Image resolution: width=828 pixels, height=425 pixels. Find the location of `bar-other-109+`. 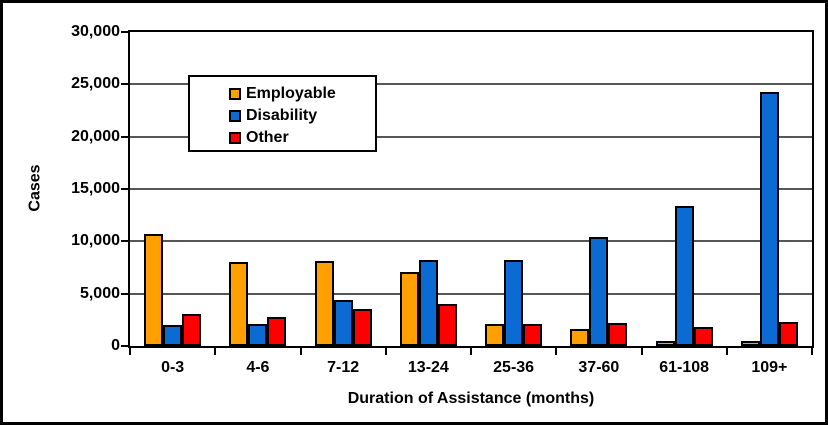

bar-other-109+ is located at coordinates (788, 333).